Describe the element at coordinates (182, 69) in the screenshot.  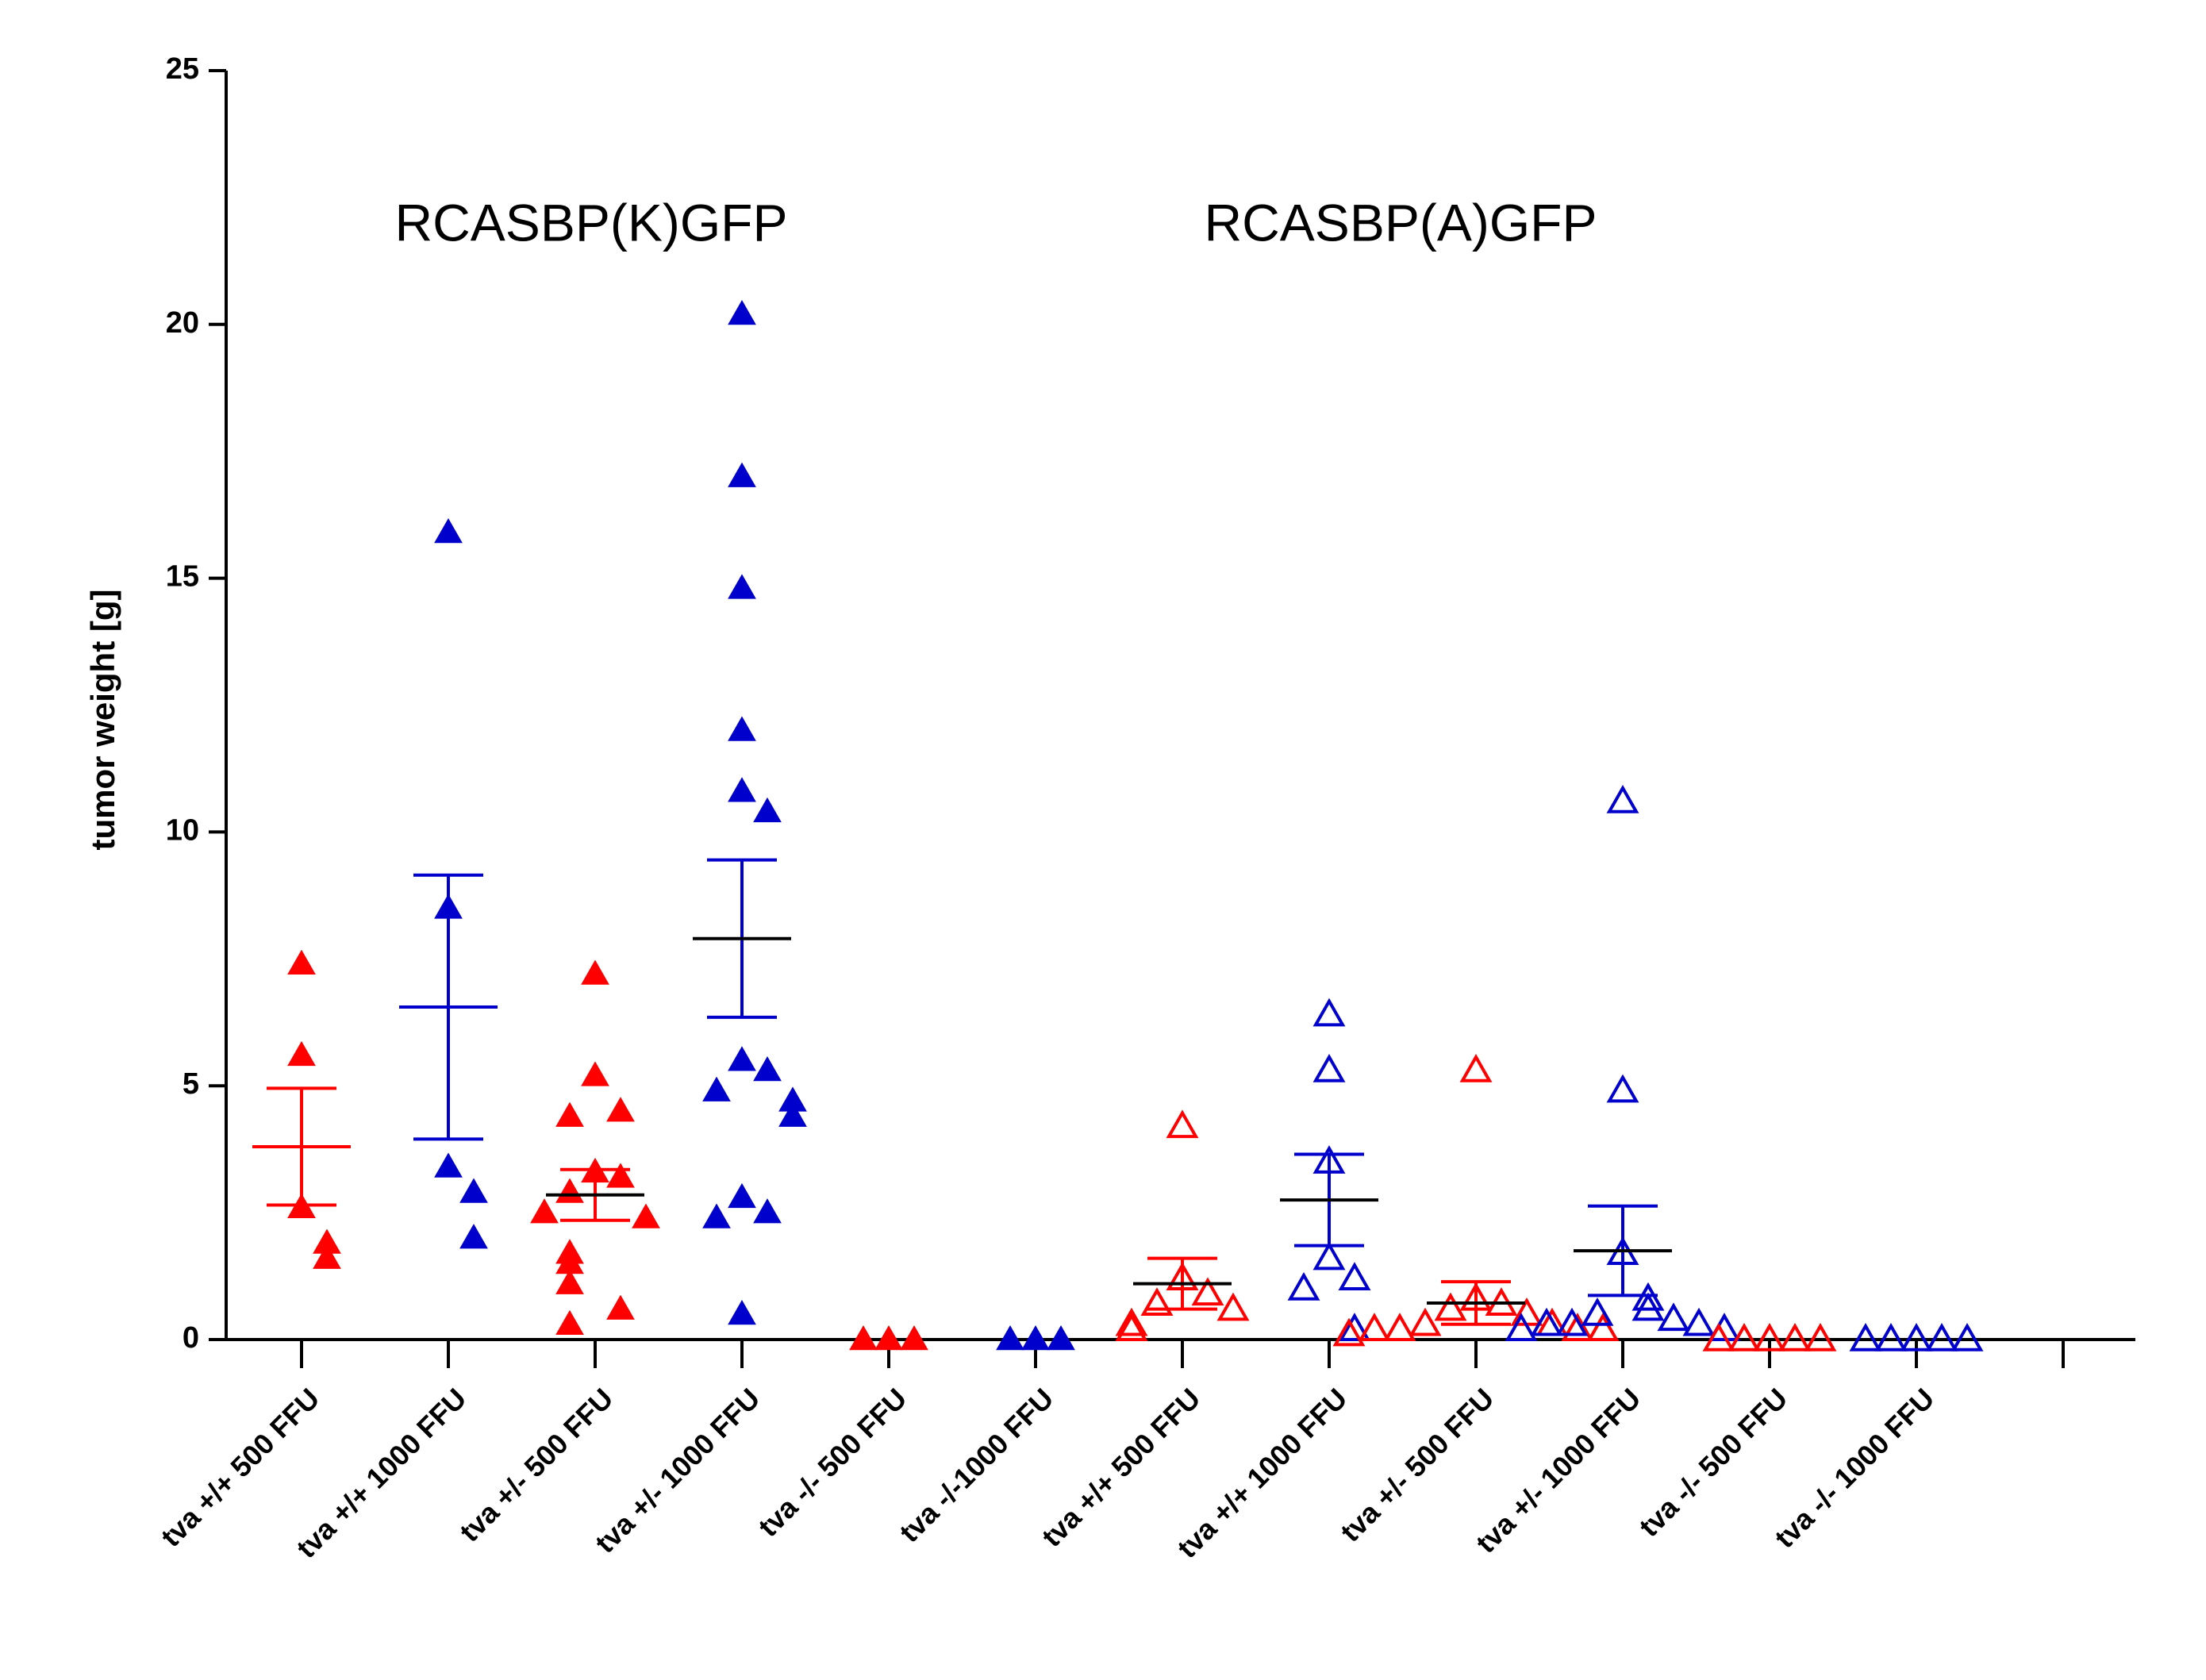
I see `y-tick-label: 25` at that location.